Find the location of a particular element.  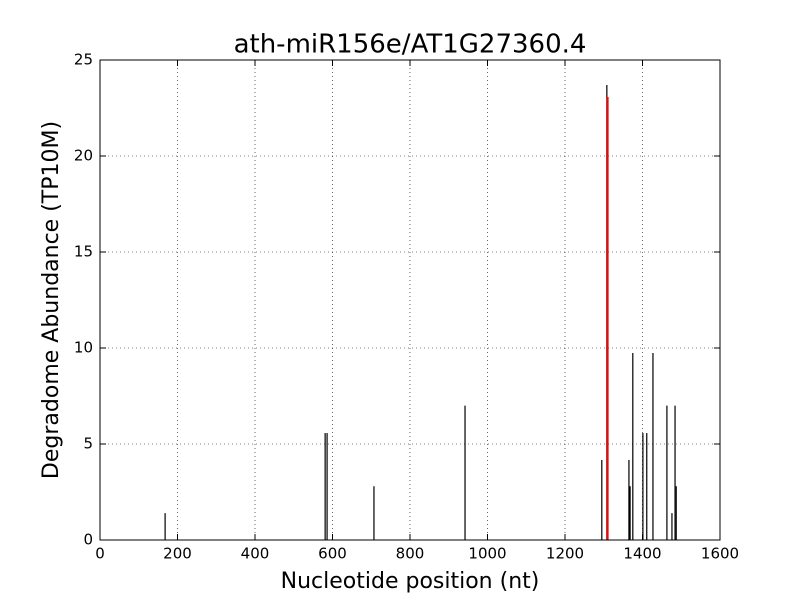

y-tick-label: 15 is located at coordinates (83, 252).